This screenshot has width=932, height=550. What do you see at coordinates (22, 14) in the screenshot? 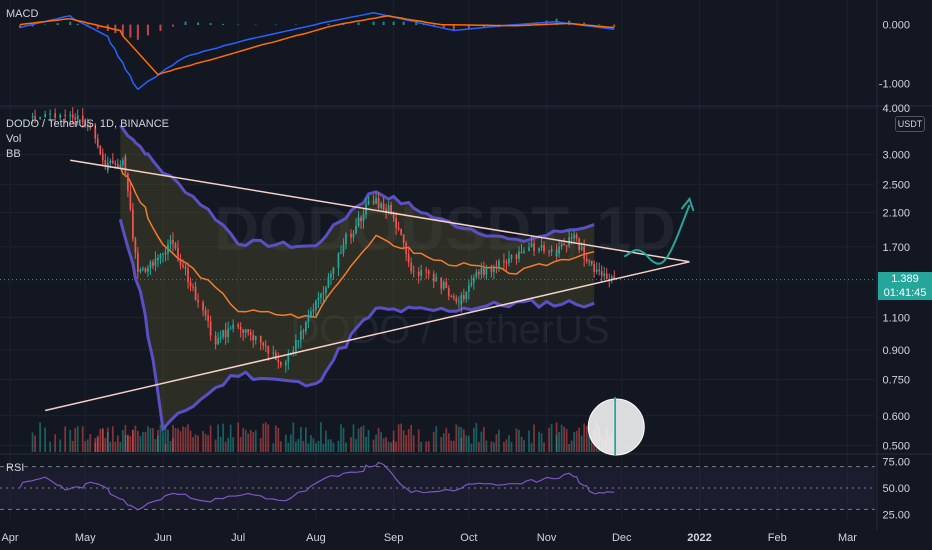
I see `macd-label: MACD` at bounding box center [22, 14].